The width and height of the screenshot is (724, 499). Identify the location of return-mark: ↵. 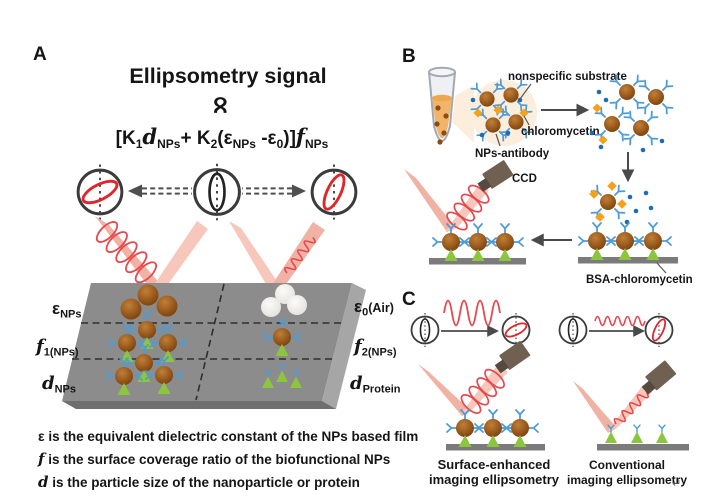
(676, 483).